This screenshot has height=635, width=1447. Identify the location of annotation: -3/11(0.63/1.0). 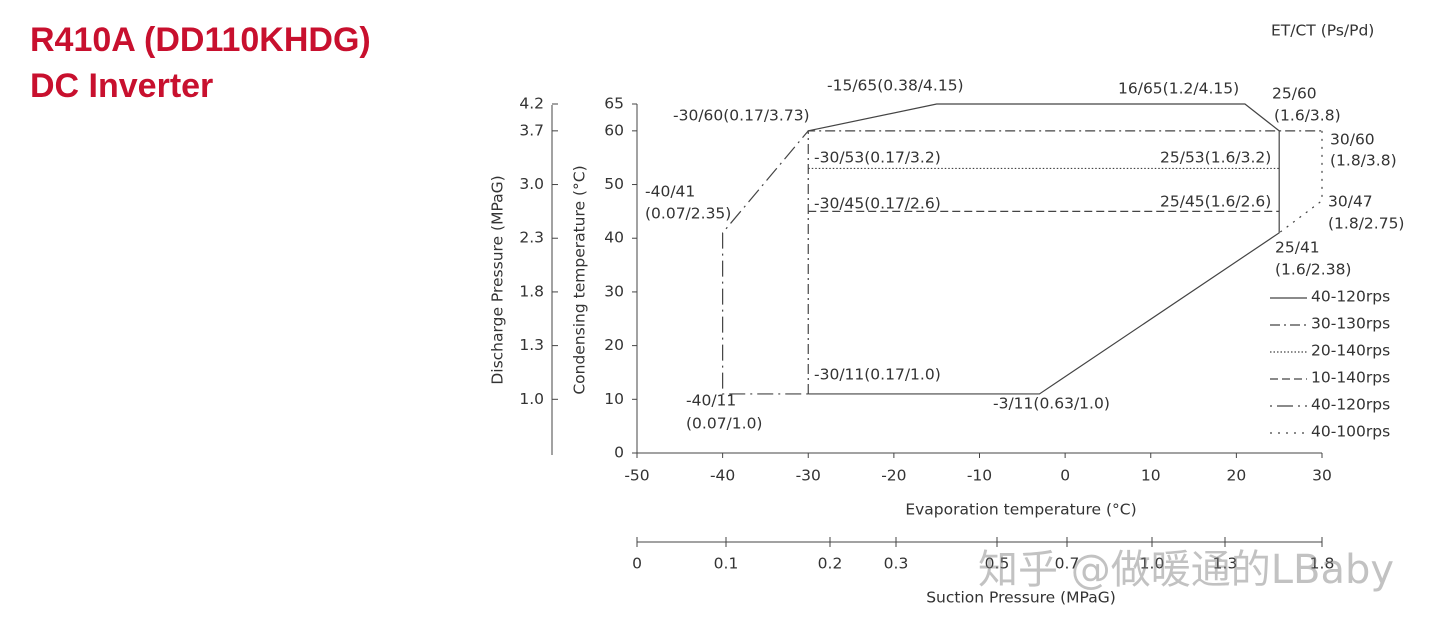
(1051, 404).